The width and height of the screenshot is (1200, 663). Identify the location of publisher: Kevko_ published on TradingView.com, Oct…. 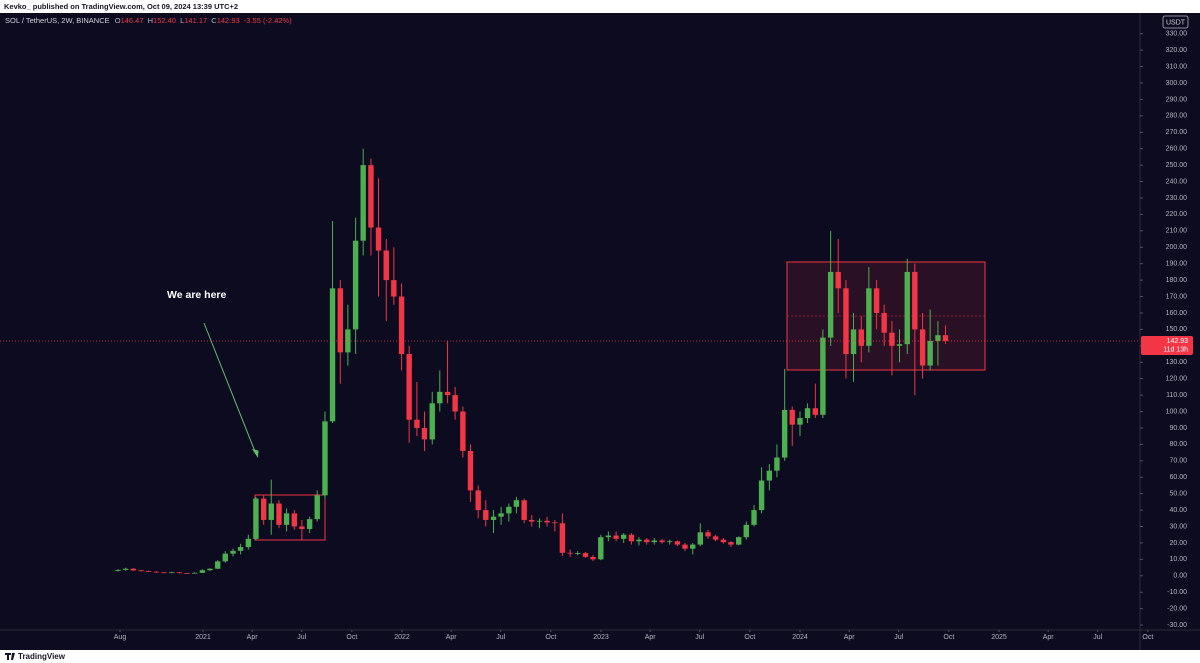
(121, 6).